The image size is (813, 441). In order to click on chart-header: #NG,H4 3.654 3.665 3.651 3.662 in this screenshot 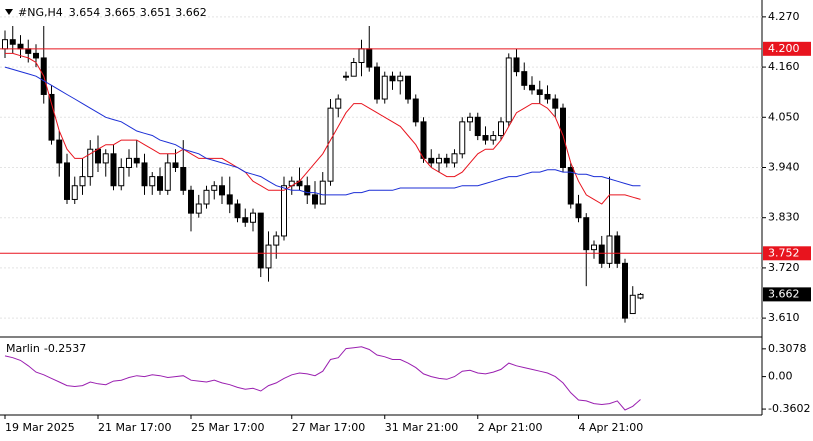, I will do `click(112, 12)`.